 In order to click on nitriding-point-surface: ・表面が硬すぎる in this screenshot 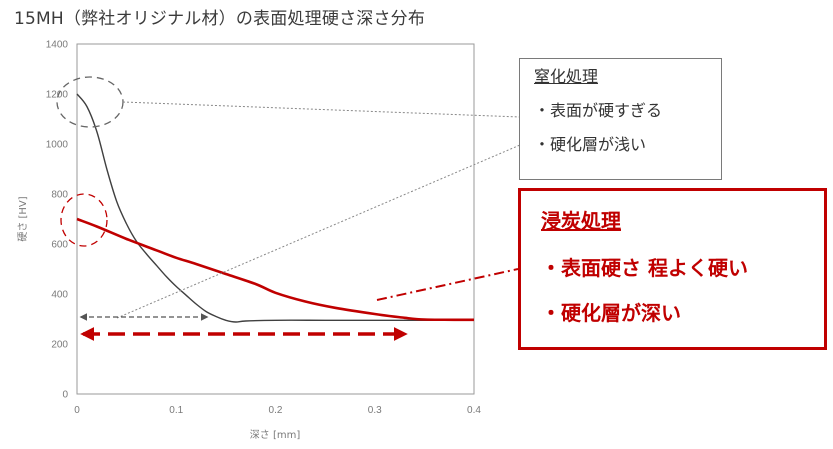, I will do `click(598, 110)`.